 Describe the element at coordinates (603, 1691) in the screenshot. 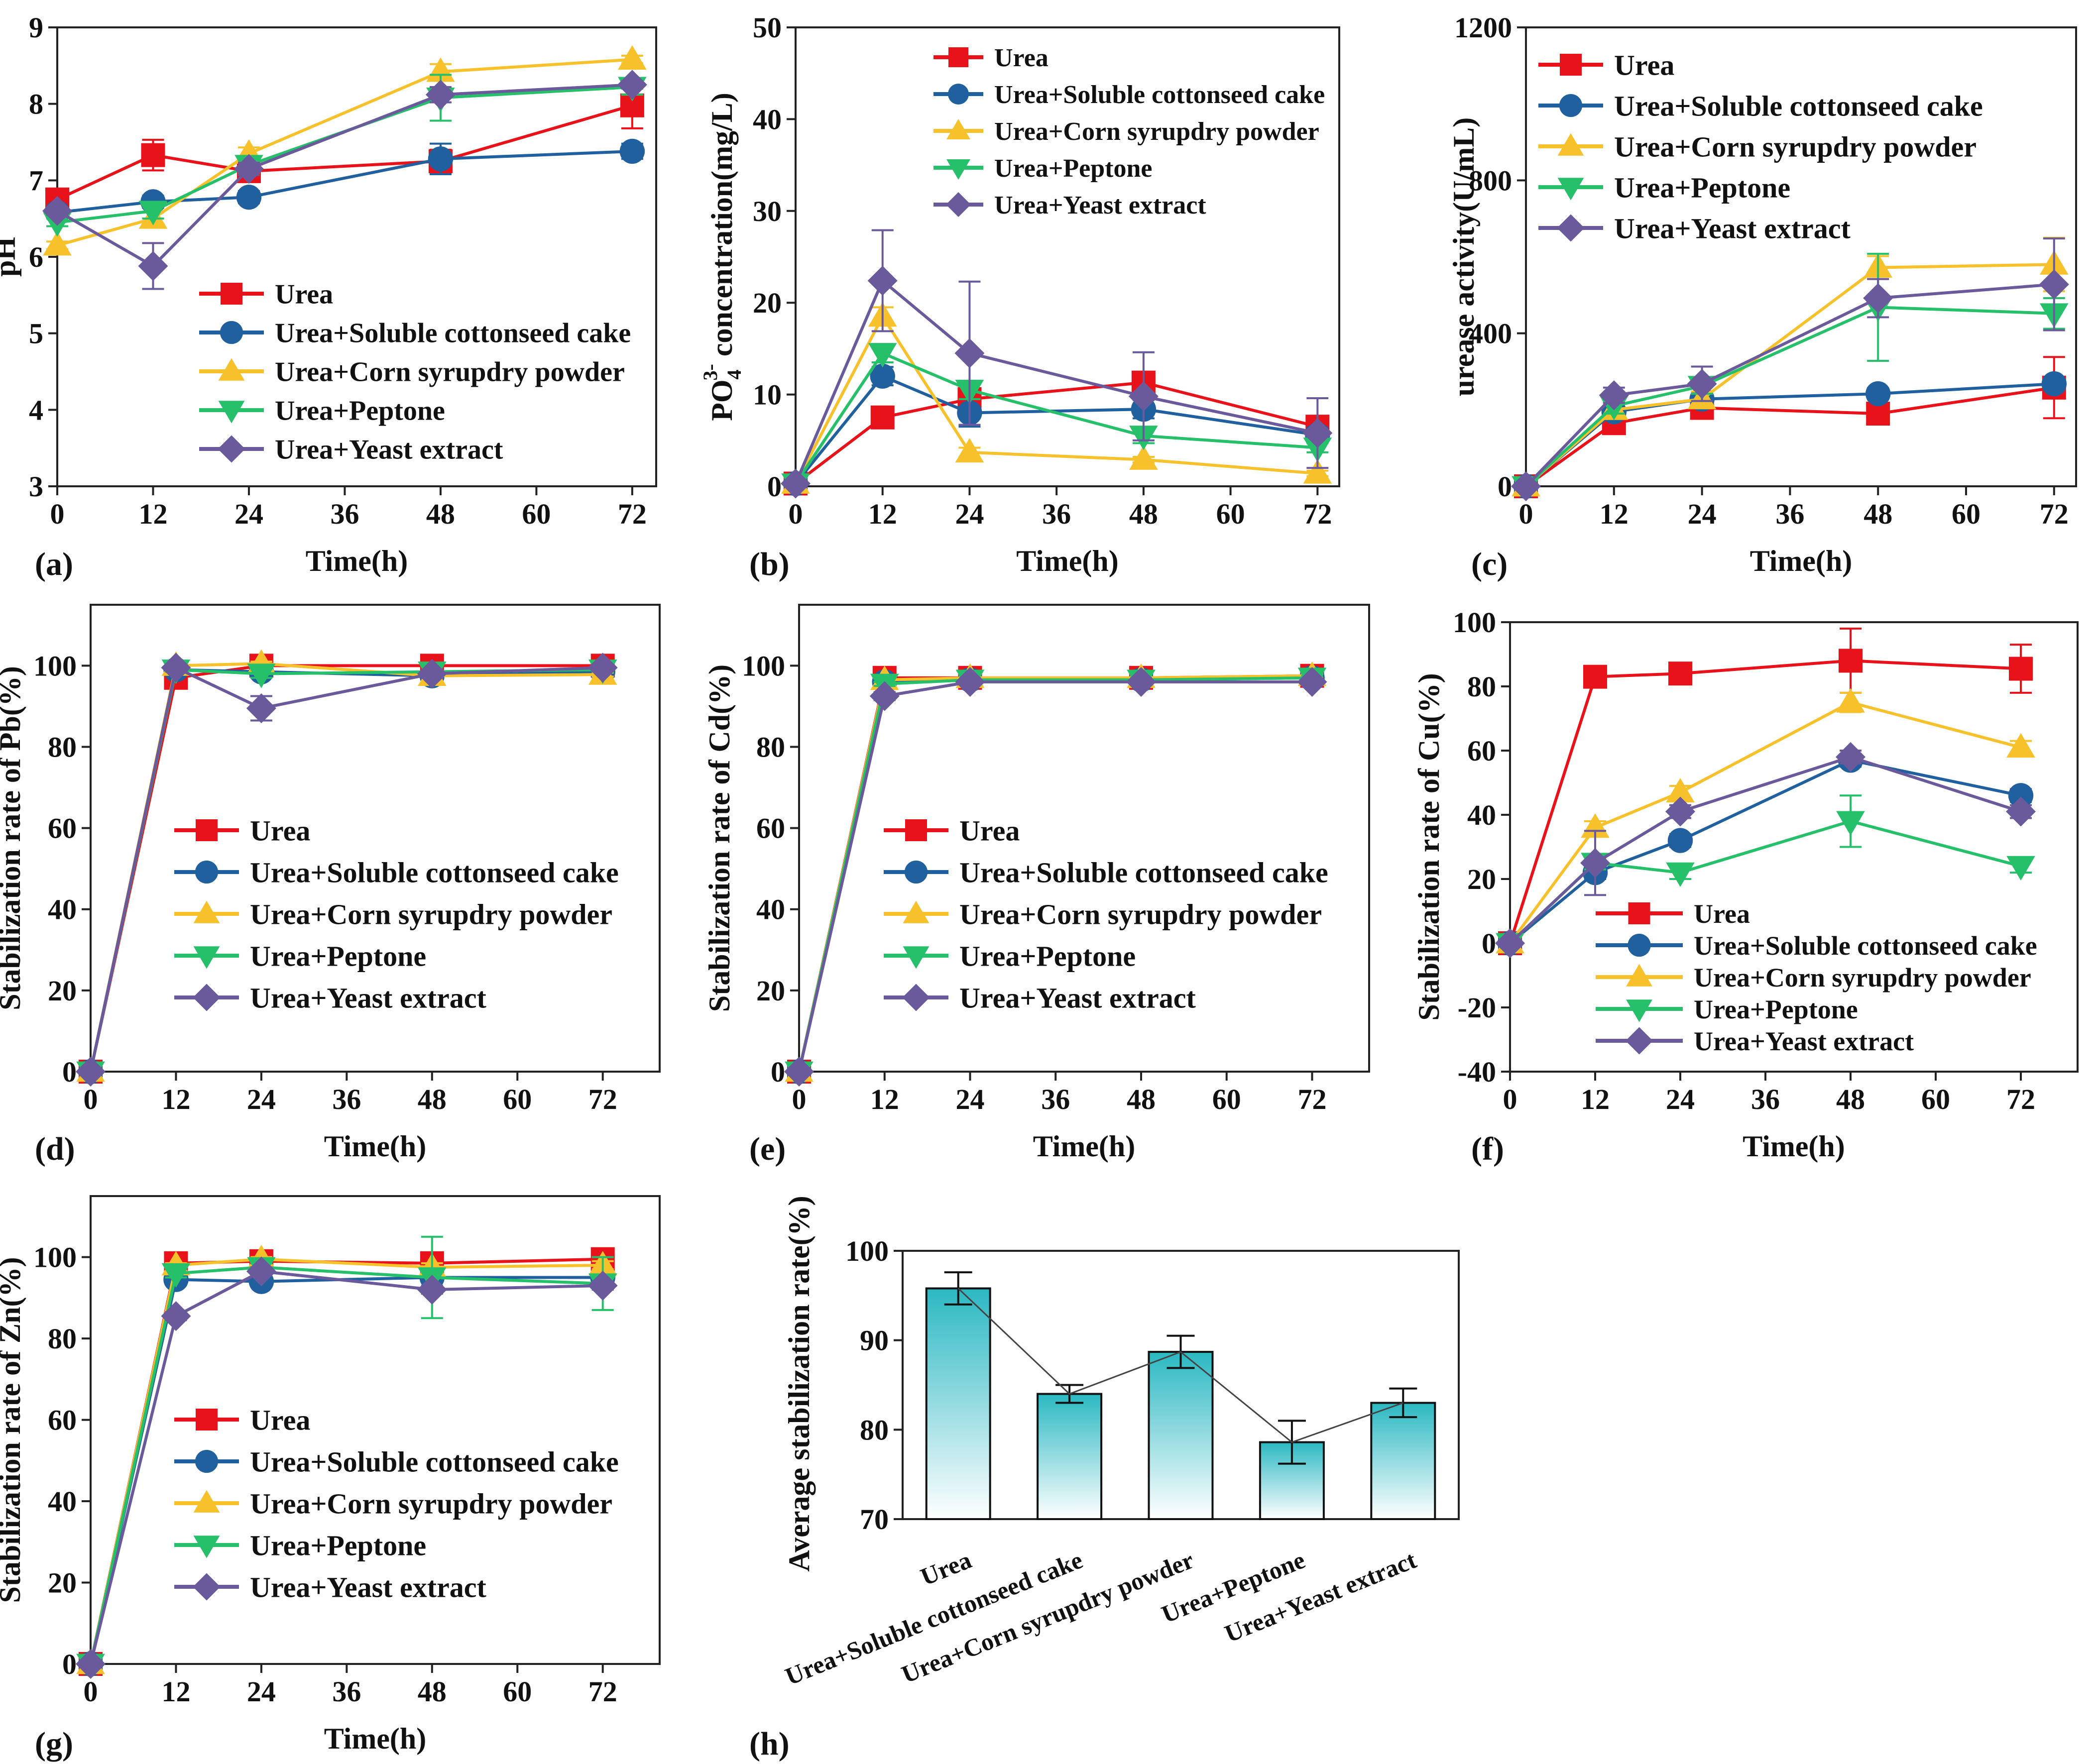

I see `x-tick-label: 72` at that location.